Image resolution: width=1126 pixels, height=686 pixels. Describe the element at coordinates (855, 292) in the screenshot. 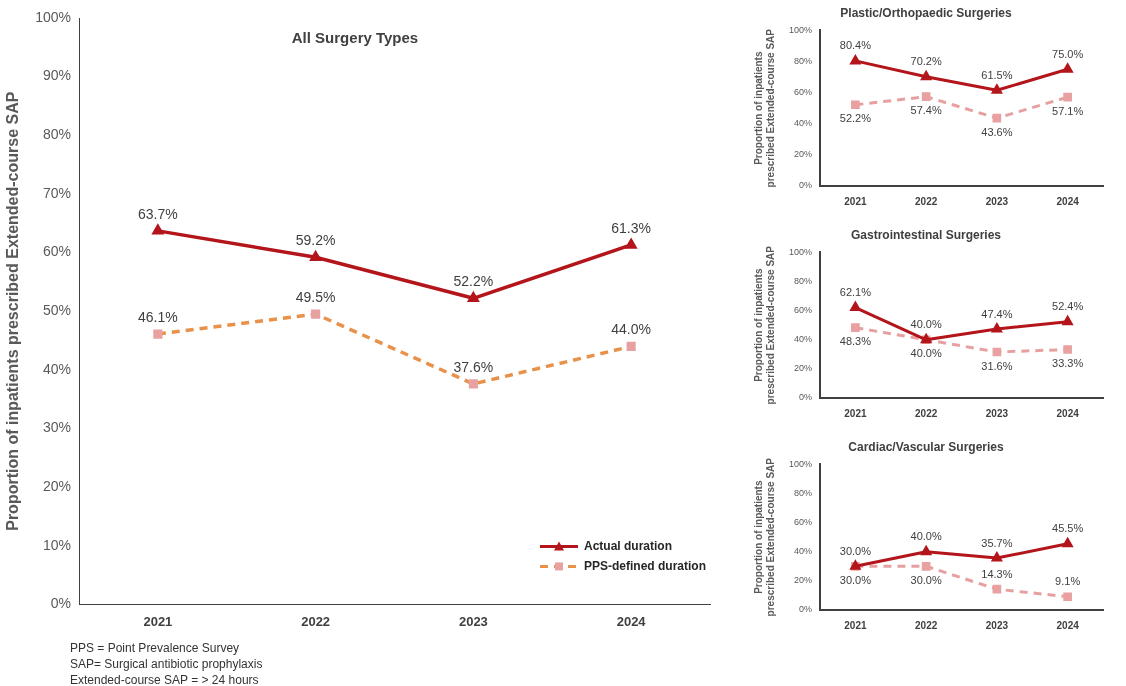

I see `data-label: 62.1%` at that location.